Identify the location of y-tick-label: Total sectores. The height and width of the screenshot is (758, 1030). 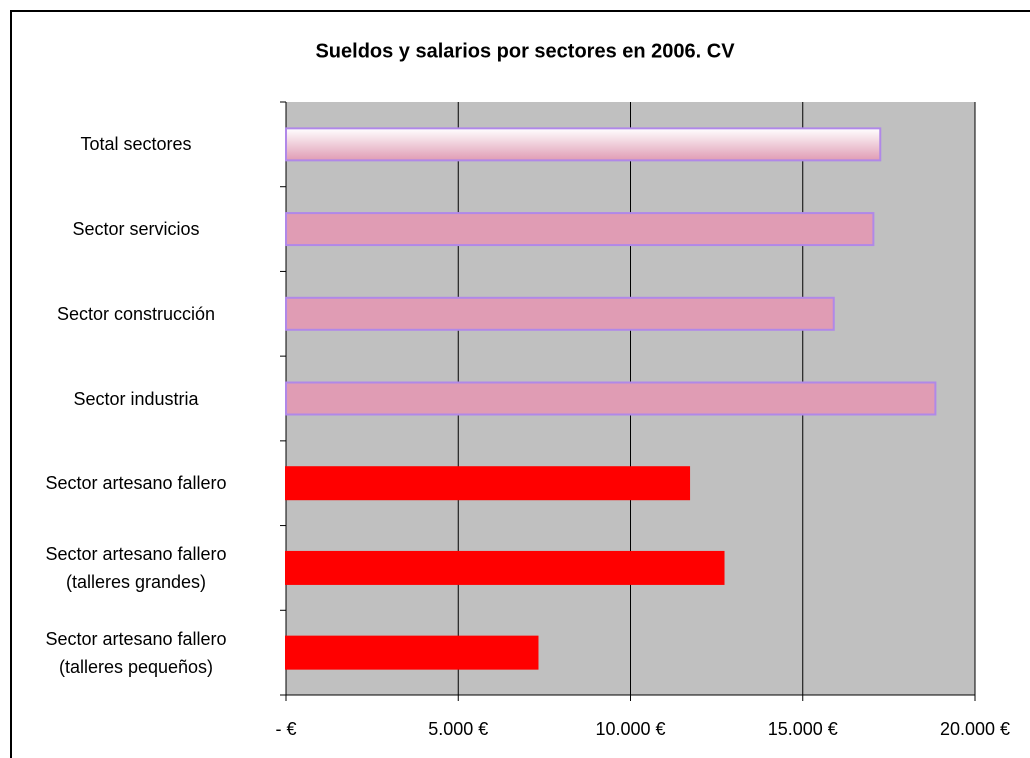
(136, 144).